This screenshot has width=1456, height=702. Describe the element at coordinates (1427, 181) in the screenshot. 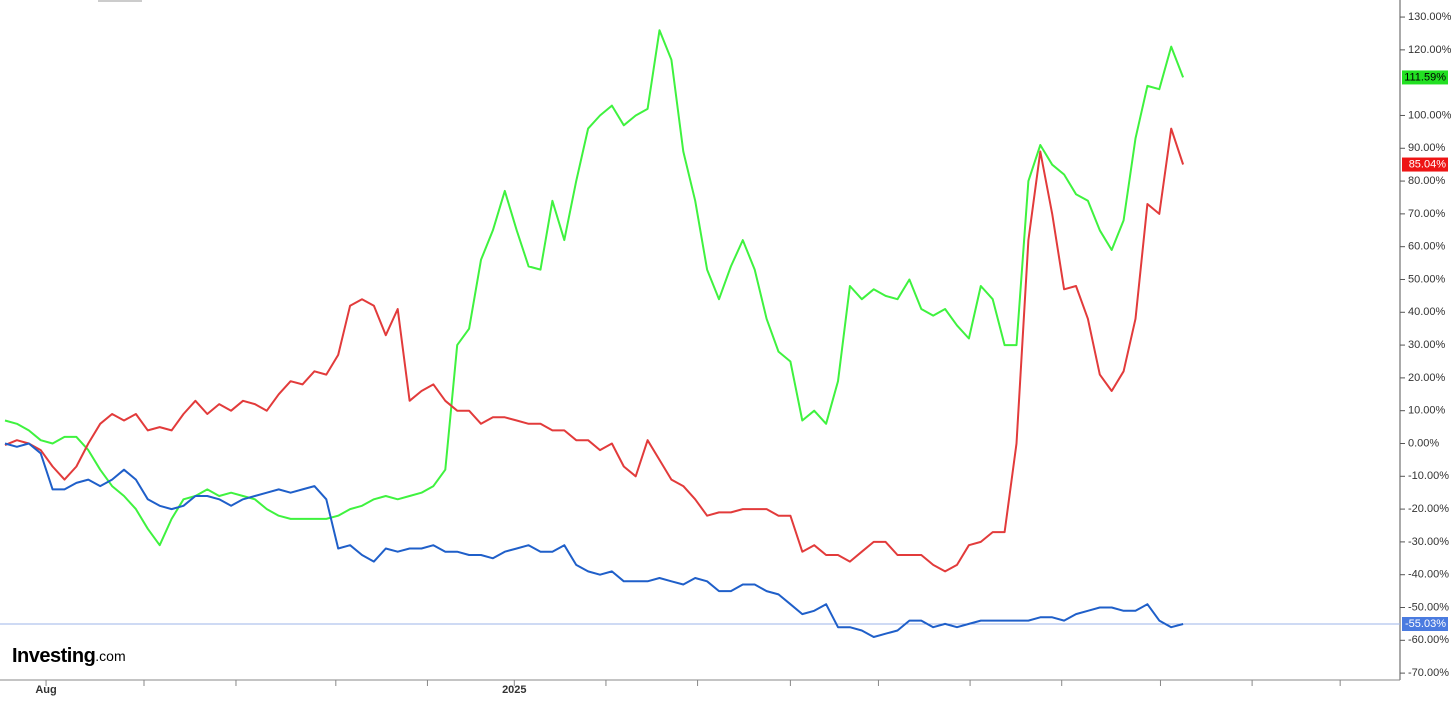

I see `y-tick-label: 80.00%` at that location.